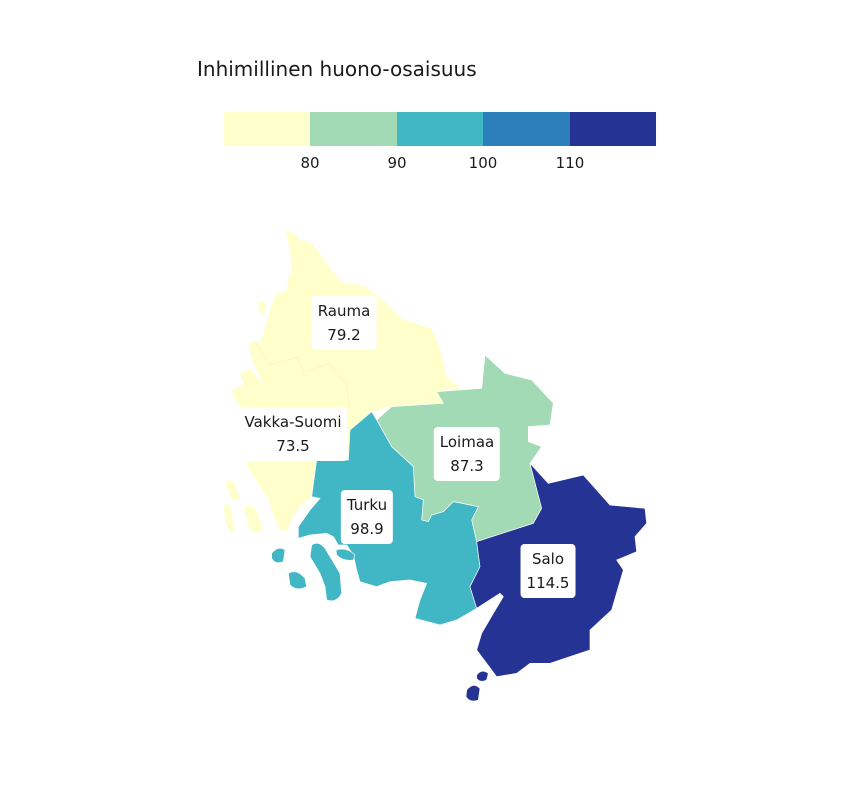 Image resolution: width=864 pixels, height=792 pixels. Describe the element at coordinates (367, 505) in the screenshot. I see `region-name: Turku` at that location.